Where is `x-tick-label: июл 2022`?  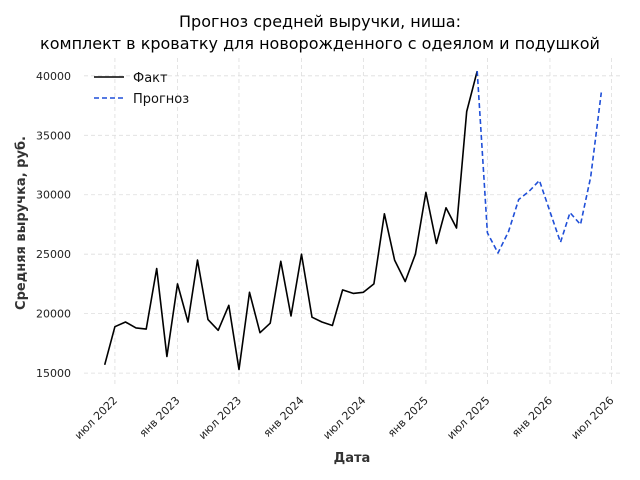
x-tick-label: июл 2022 is located at coordinates (96, 418).